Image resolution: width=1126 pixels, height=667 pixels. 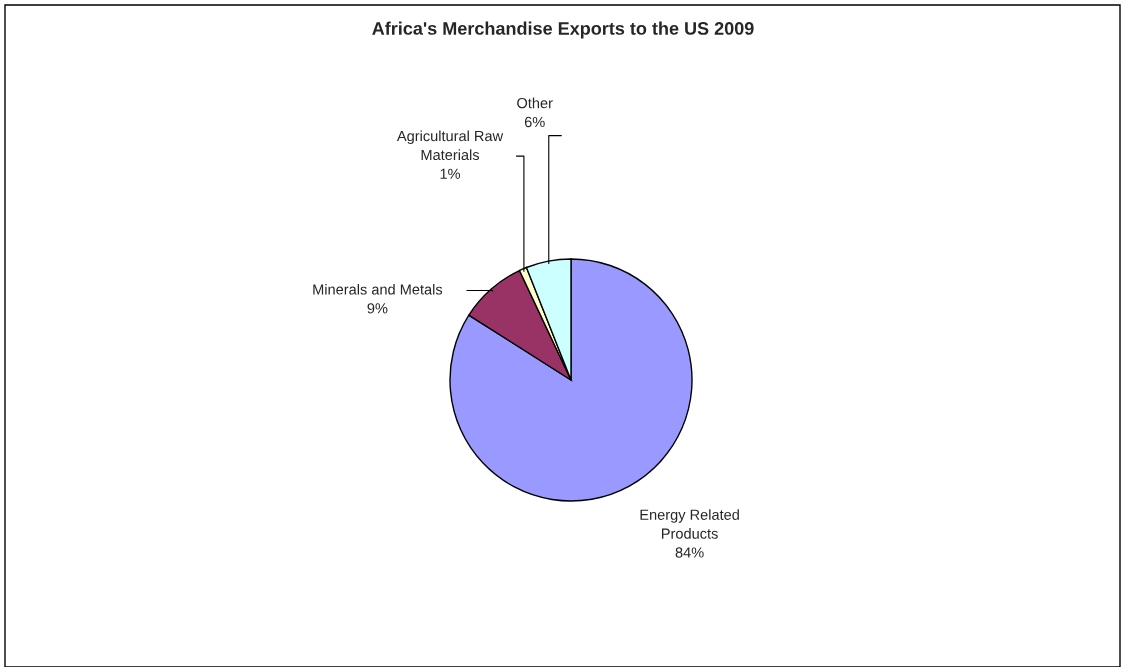 I want to click on data-label: 6%, so click(x=534, y=122).